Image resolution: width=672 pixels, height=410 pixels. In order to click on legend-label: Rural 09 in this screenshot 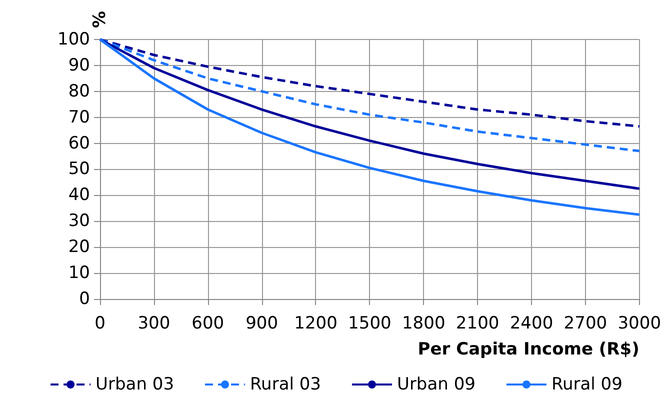, I will do `click(586, 384)`.